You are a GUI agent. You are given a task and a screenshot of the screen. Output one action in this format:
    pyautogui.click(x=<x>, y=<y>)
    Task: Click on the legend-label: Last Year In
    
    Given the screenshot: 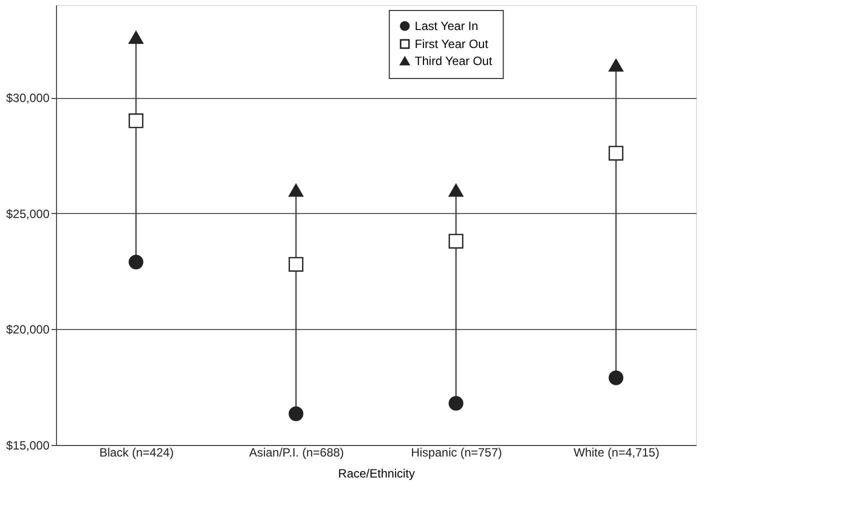 What is the action you would take?
    pyautogui.click(x=446, y=26)
    